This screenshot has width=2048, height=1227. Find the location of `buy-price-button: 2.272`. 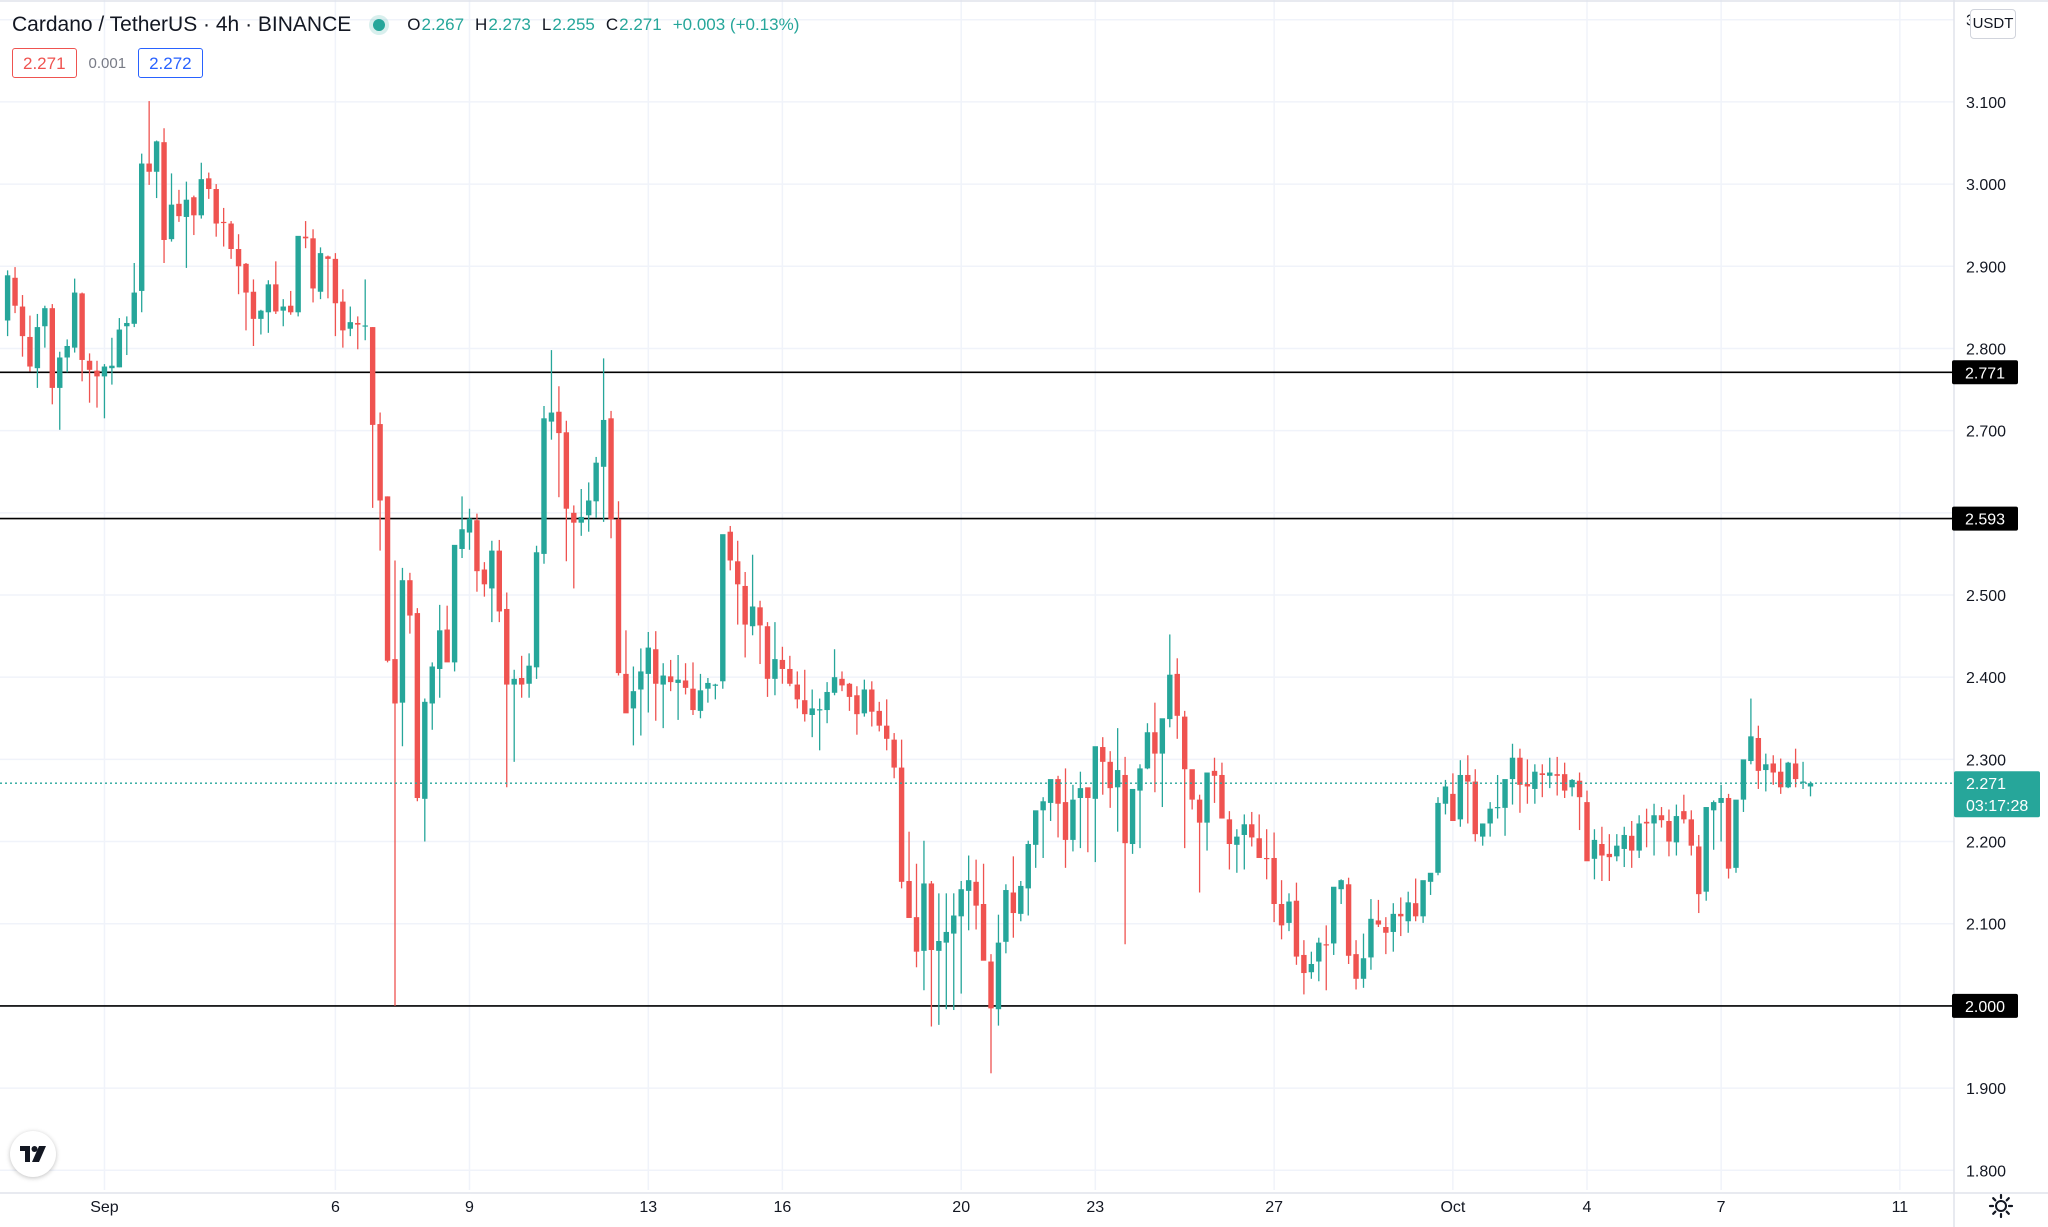

buy-price-button: 2.272 is located at coordinates (170, 63).